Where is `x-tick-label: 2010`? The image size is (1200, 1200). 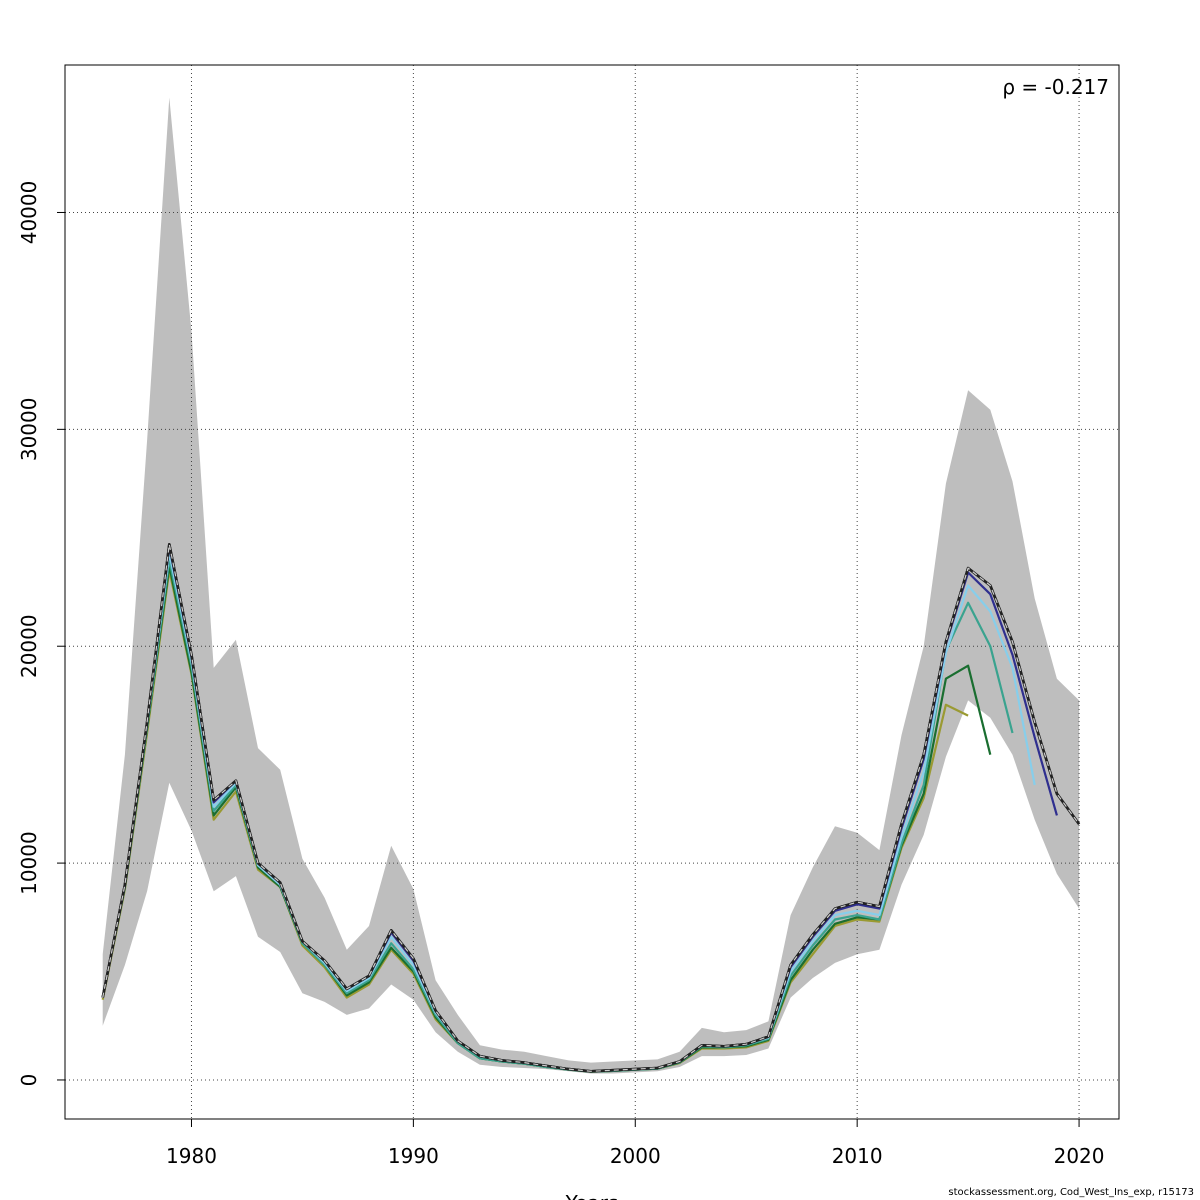 x-tick-label: 2010 is located at coordinates (857, 1156).